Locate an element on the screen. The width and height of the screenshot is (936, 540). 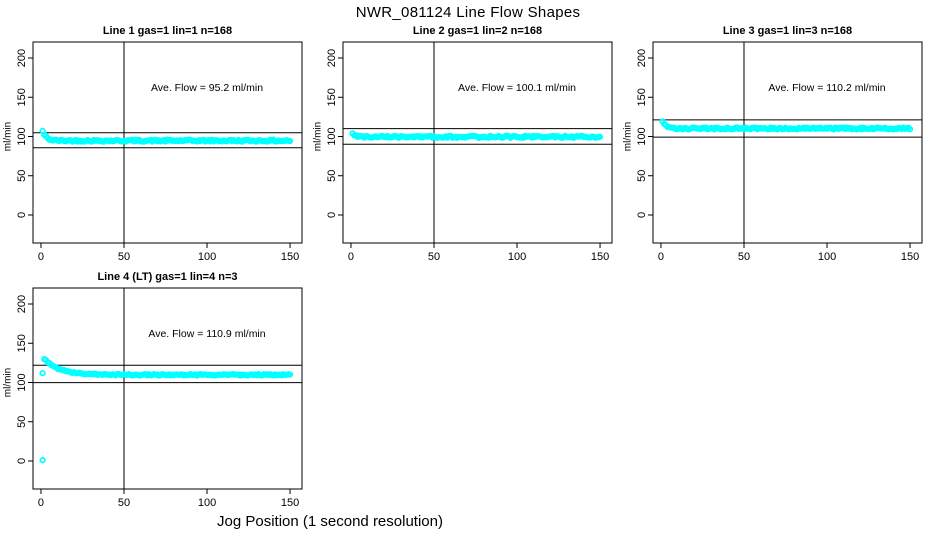
average-flow-annotation: Ave. Flow = 95.2 ml/min is located at coordinates (207, 88).